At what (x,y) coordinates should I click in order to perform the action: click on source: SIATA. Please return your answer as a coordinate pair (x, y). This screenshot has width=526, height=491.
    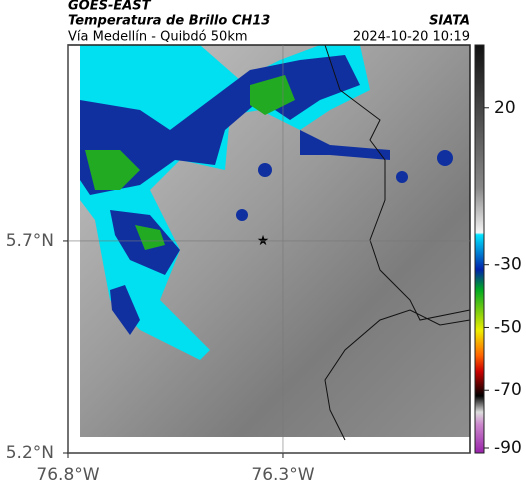
    Looking at the image, I should click on (449, 21).